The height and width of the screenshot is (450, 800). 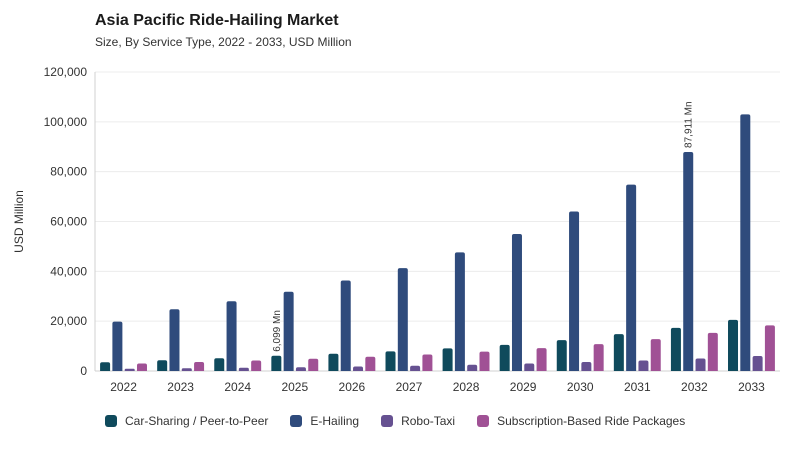 I want to click on legend-label: Car-Sharing / Peer-to-Peer, so click(x=197, y=421).